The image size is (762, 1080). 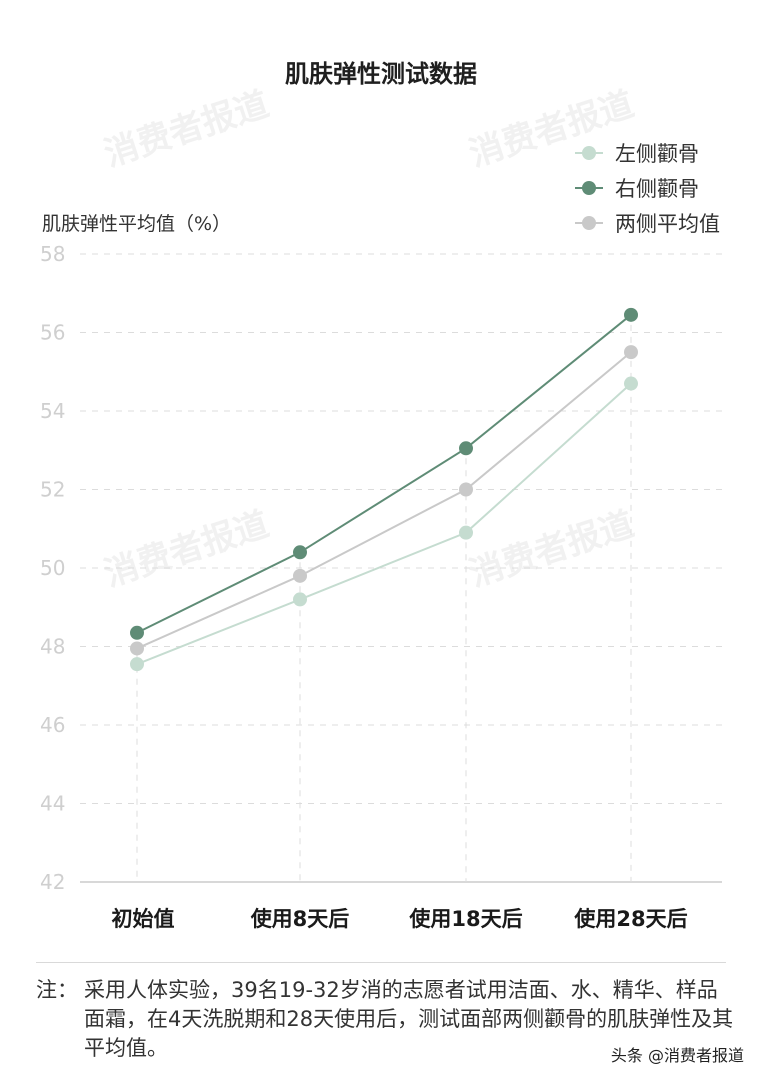 What do you see at coordinates (657, 154) in the screenshot?
I see `legend-label: 左侧颧骨` at bounding box center [657, 154].